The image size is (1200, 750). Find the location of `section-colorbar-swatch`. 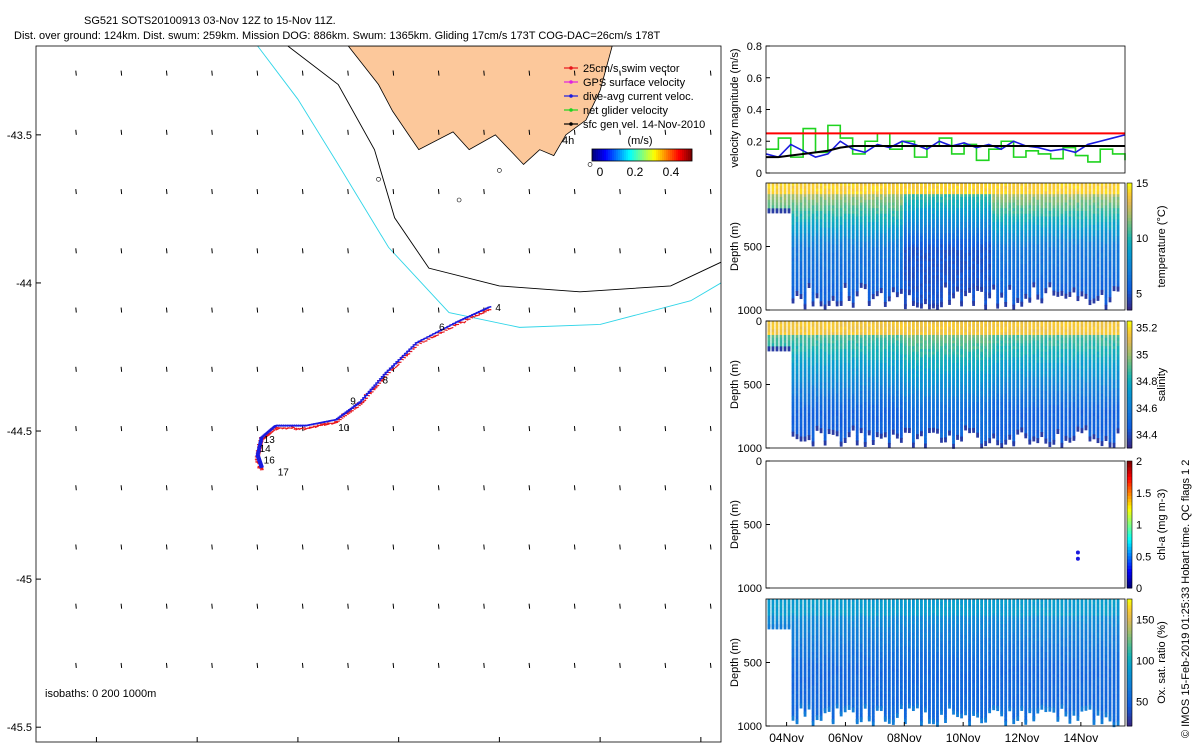

section-colorbar-swatch is located at coordinates (1129, 232).